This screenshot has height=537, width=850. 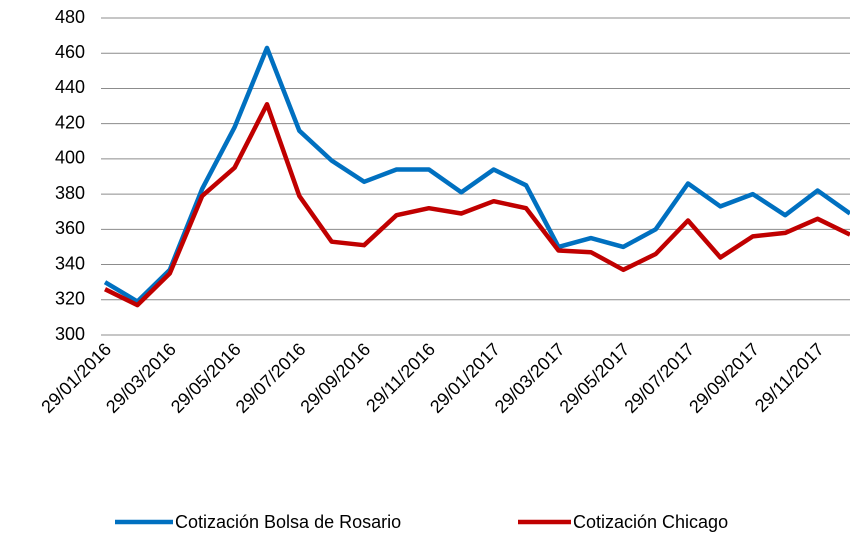 What do you see at coordinates (70, 52) in the screenshot?
I see `y-tick-label: 460` at bounding box center [70, 52].